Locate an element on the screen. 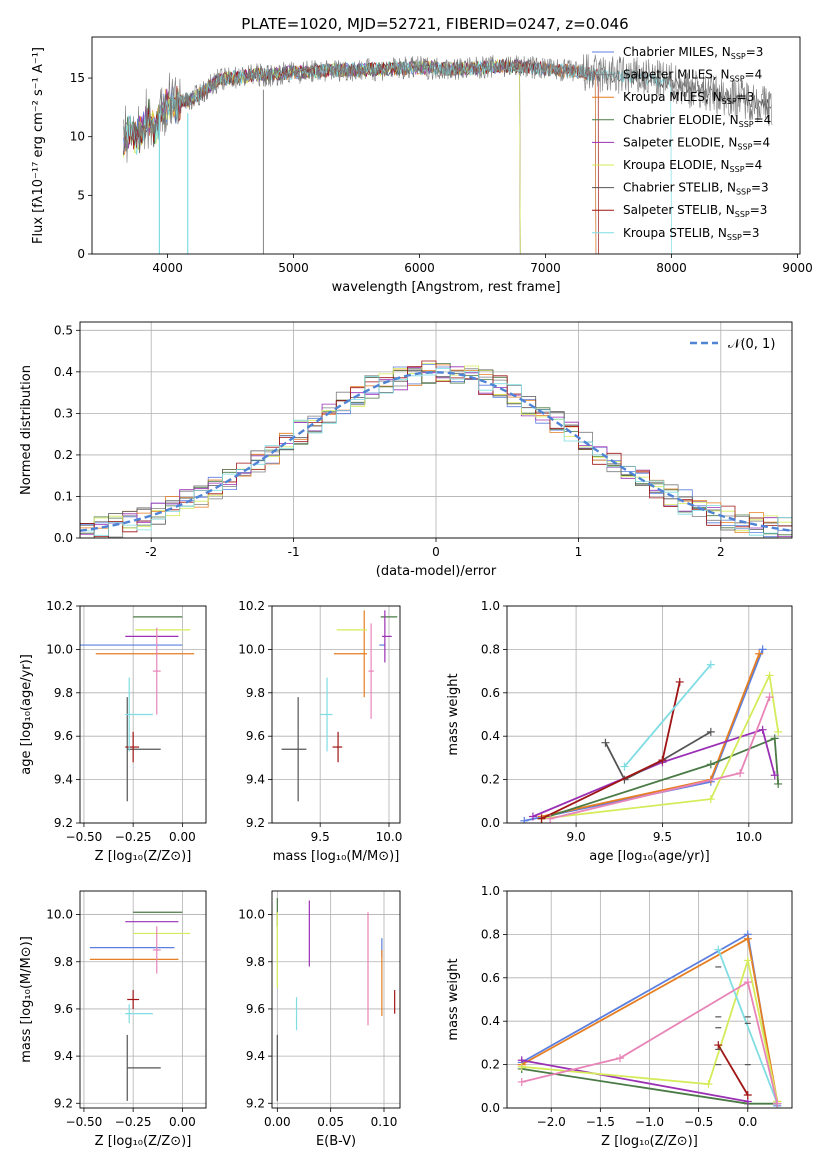 Image resolution: width=819 pixels, height=1170 pixels. legend-entry: Chabrier MILES, NSSP=3 is located at coordinates (693, 53).